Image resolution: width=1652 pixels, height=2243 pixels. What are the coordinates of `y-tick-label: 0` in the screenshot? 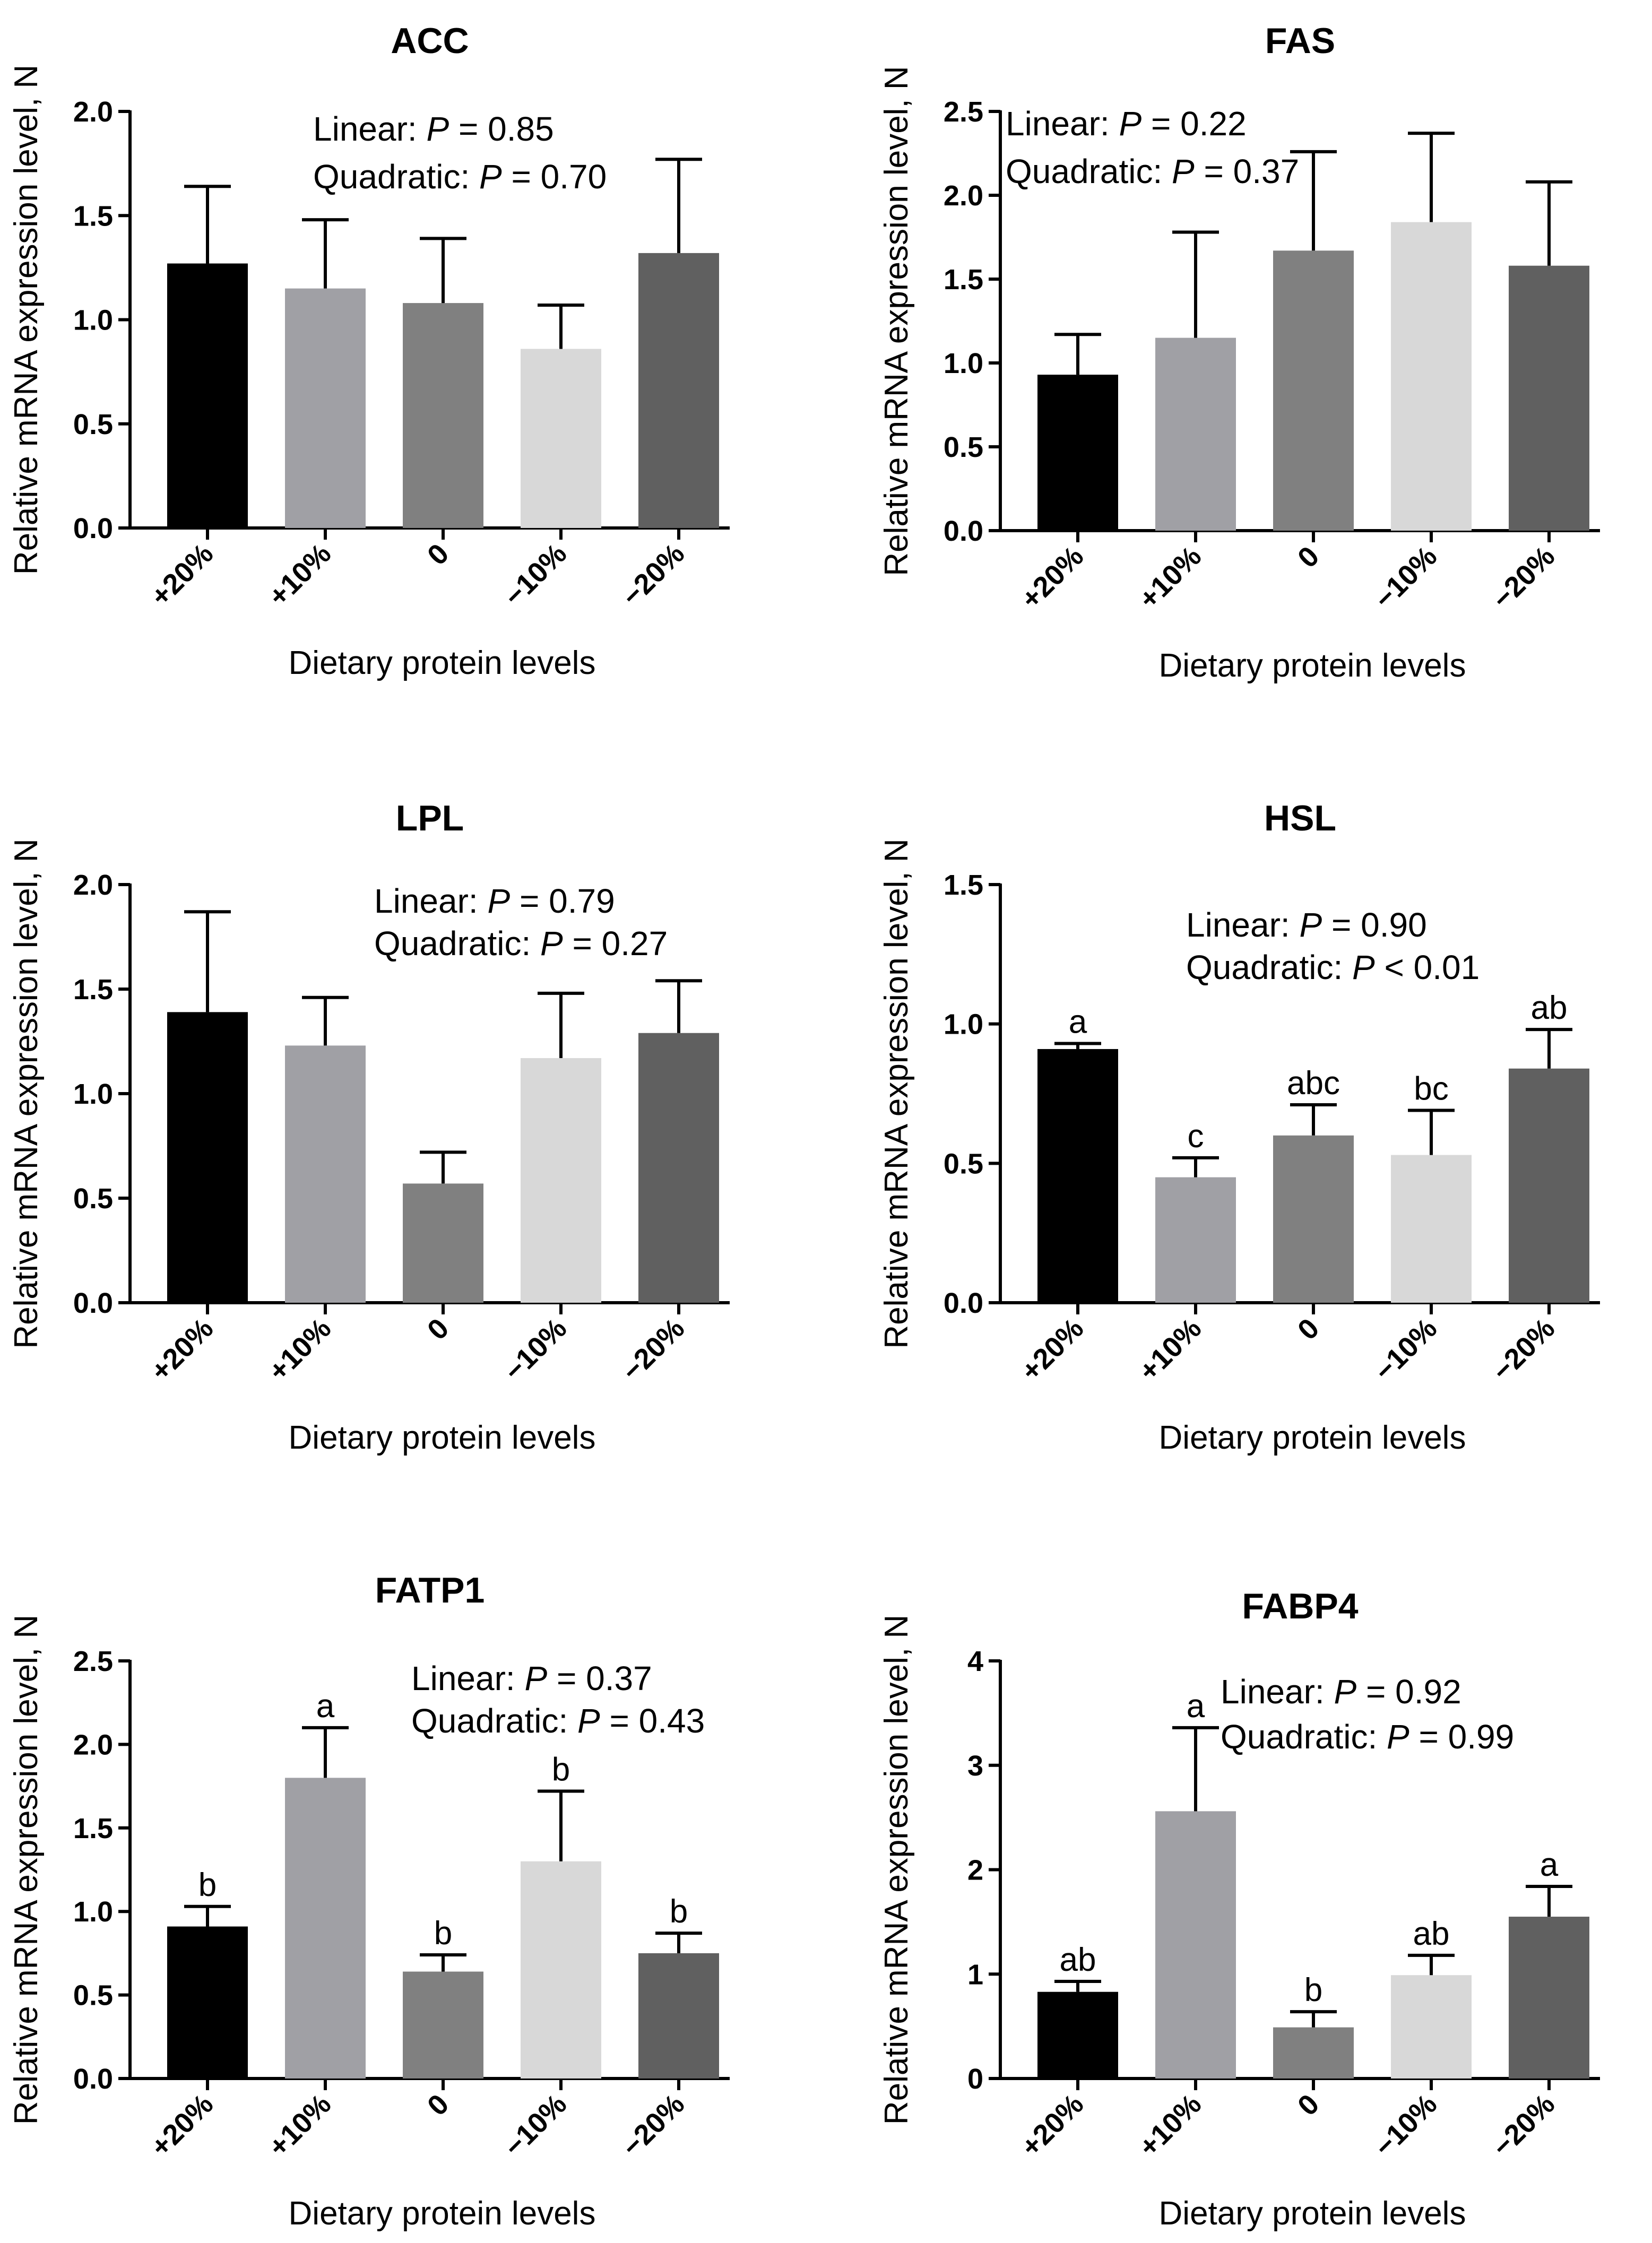 It's located at (975, 2079).